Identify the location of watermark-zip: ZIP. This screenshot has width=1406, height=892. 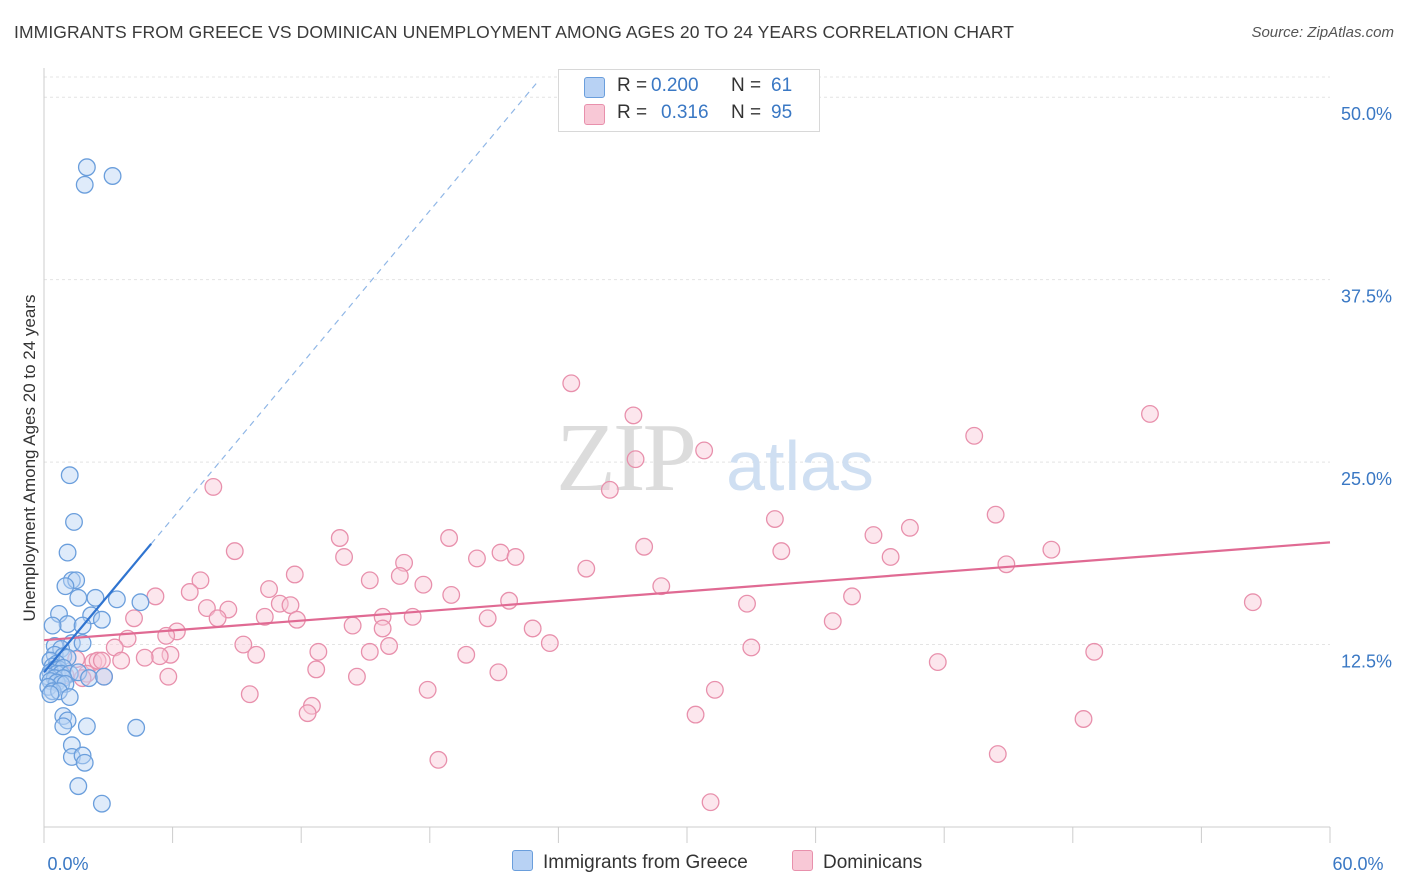
(625, 458).